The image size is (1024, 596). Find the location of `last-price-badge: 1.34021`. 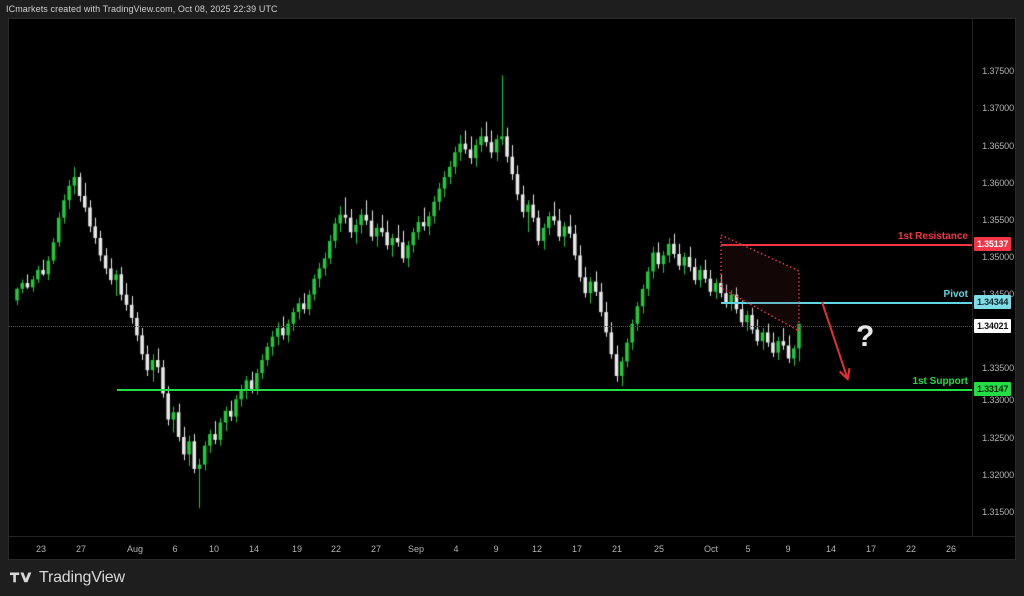

last-price-badge: 1.34021 is located at coordinates (993, 326).